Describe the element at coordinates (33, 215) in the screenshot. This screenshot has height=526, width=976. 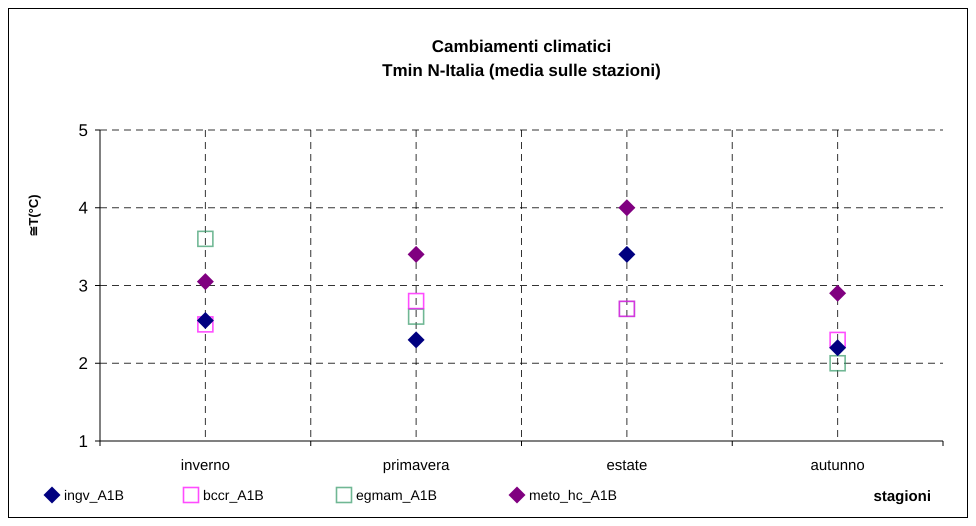
I see `y-axis-title: ≅T(°C)` at that location.